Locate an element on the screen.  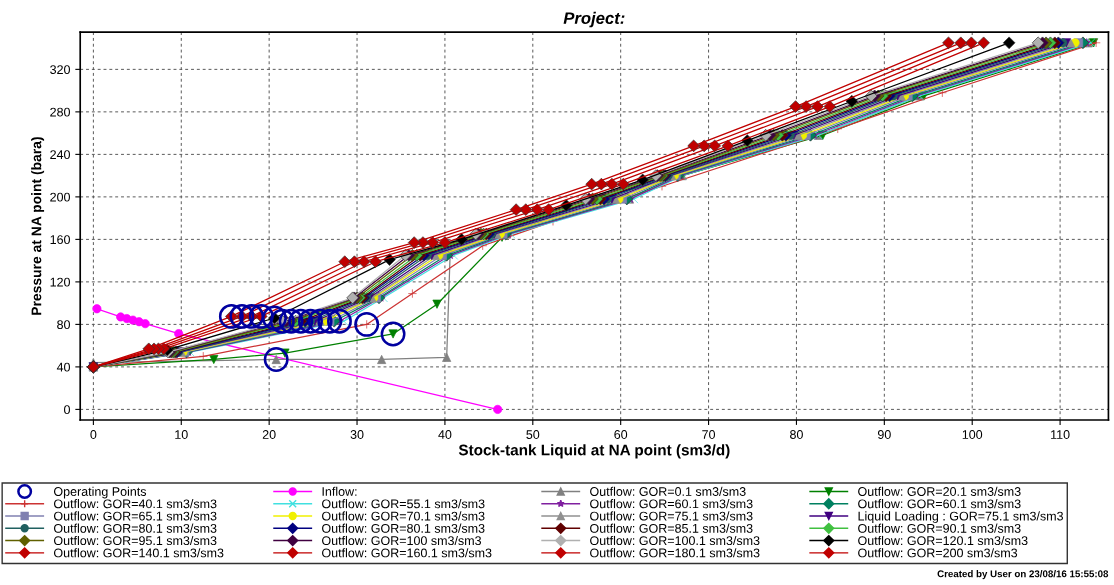
legend-label: Outflow: GOR=20.1 sm3/sm3 is located at coordinates (939, 491).